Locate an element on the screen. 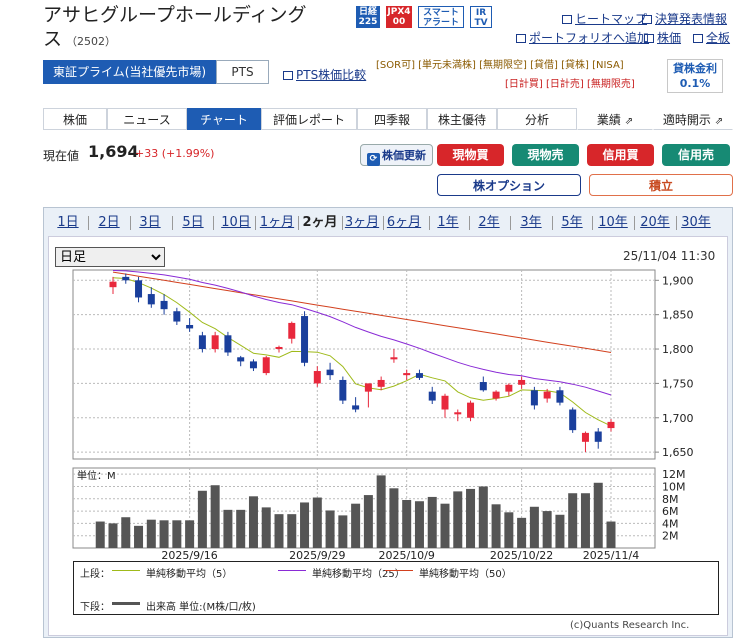 This screenshot has width=740, height=638. tab-disclosure: 適時開示 ⇗ is located at coordinates (693, 119).